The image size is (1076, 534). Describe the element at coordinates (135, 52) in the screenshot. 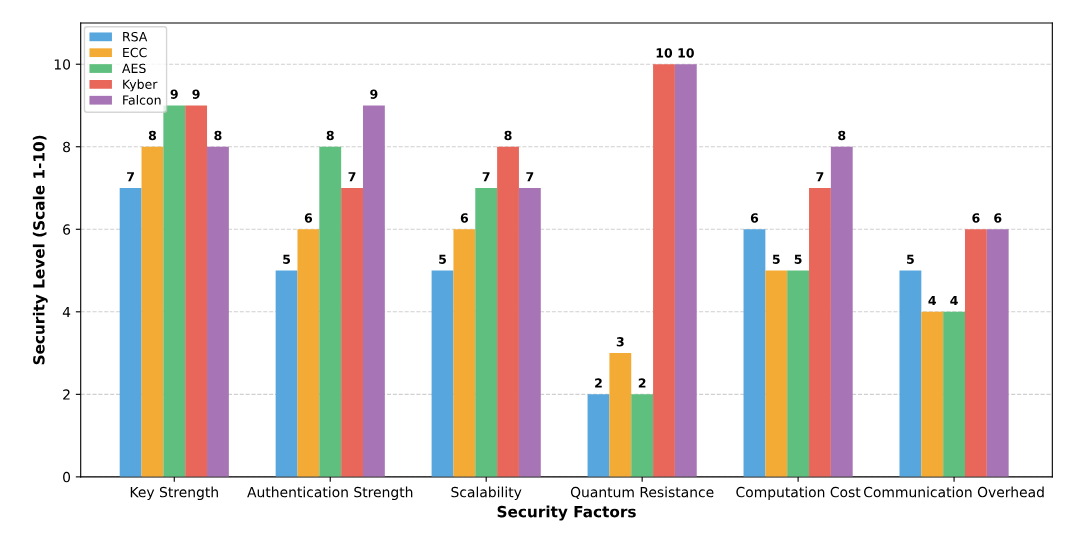

I see `legend-label: ECC` at that location.